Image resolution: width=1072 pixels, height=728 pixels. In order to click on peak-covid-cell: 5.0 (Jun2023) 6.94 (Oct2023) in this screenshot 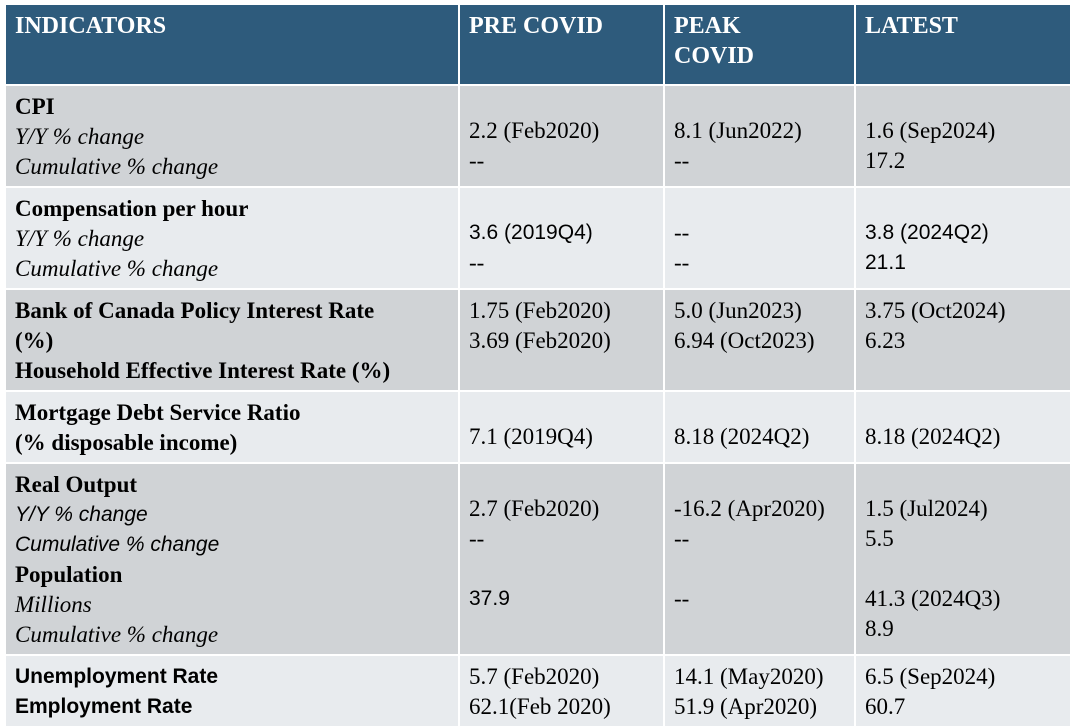, I will do `click(759, 340)`.